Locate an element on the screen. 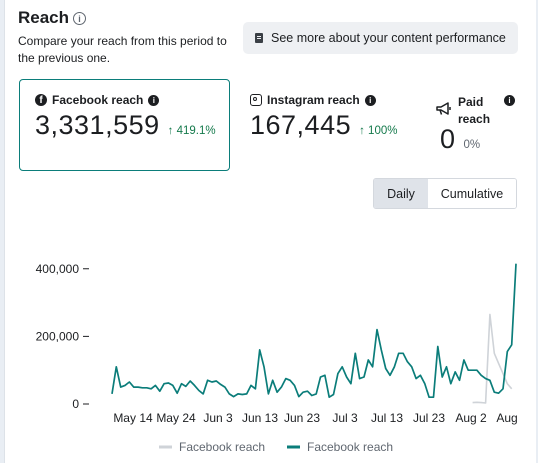 Image resolution: width=538 pixels, height=463 pixels. metric-facebook-inner: f Facebook reach i 3,331,559 ↑ 419.1% is located at coordinates (125, 117).